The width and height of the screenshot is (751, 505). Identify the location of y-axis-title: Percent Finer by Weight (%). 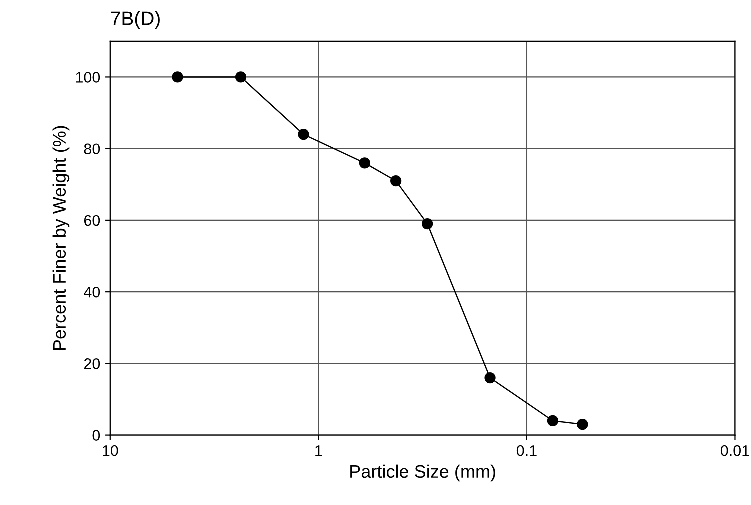
(61, 238).